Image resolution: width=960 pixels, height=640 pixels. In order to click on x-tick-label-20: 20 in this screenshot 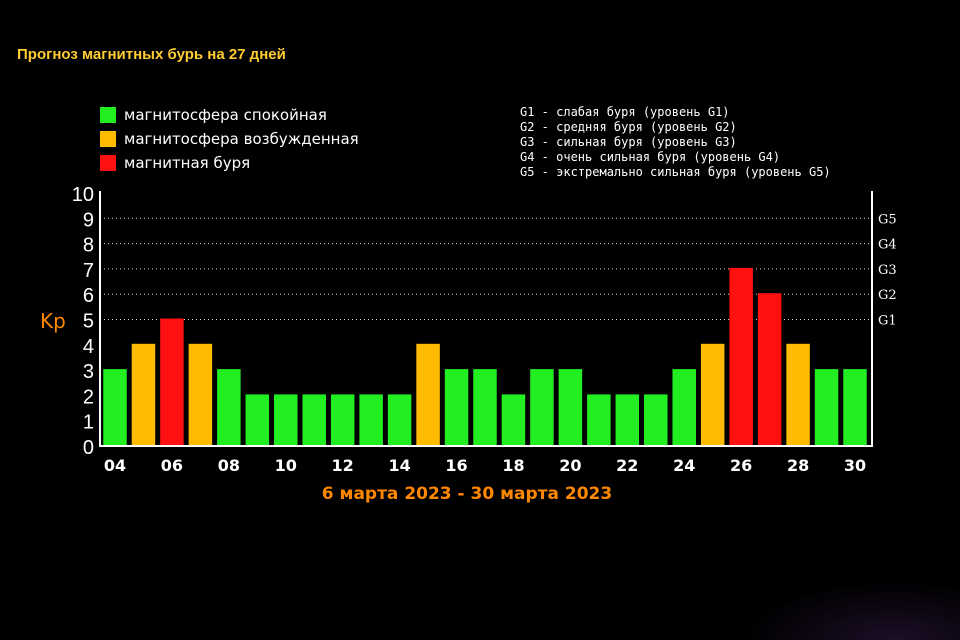, I will do `click(570, 465)`.